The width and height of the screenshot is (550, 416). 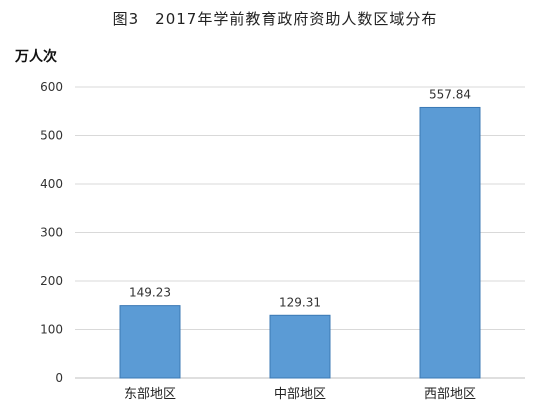 I want to click on y-axis-unit-label: 万人次, so click(x=36, y=57).